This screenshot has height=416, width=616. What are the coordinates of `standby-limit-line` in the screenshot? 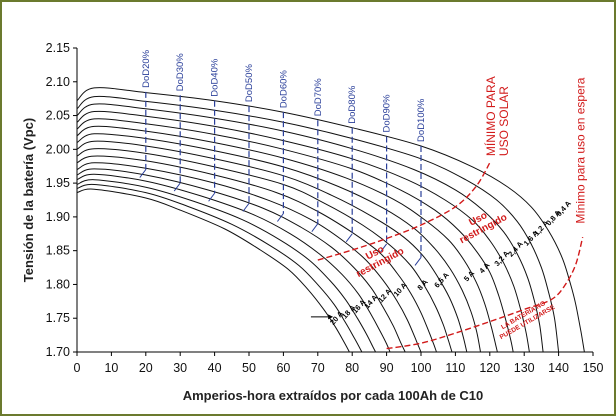 It's located at (485, 293).